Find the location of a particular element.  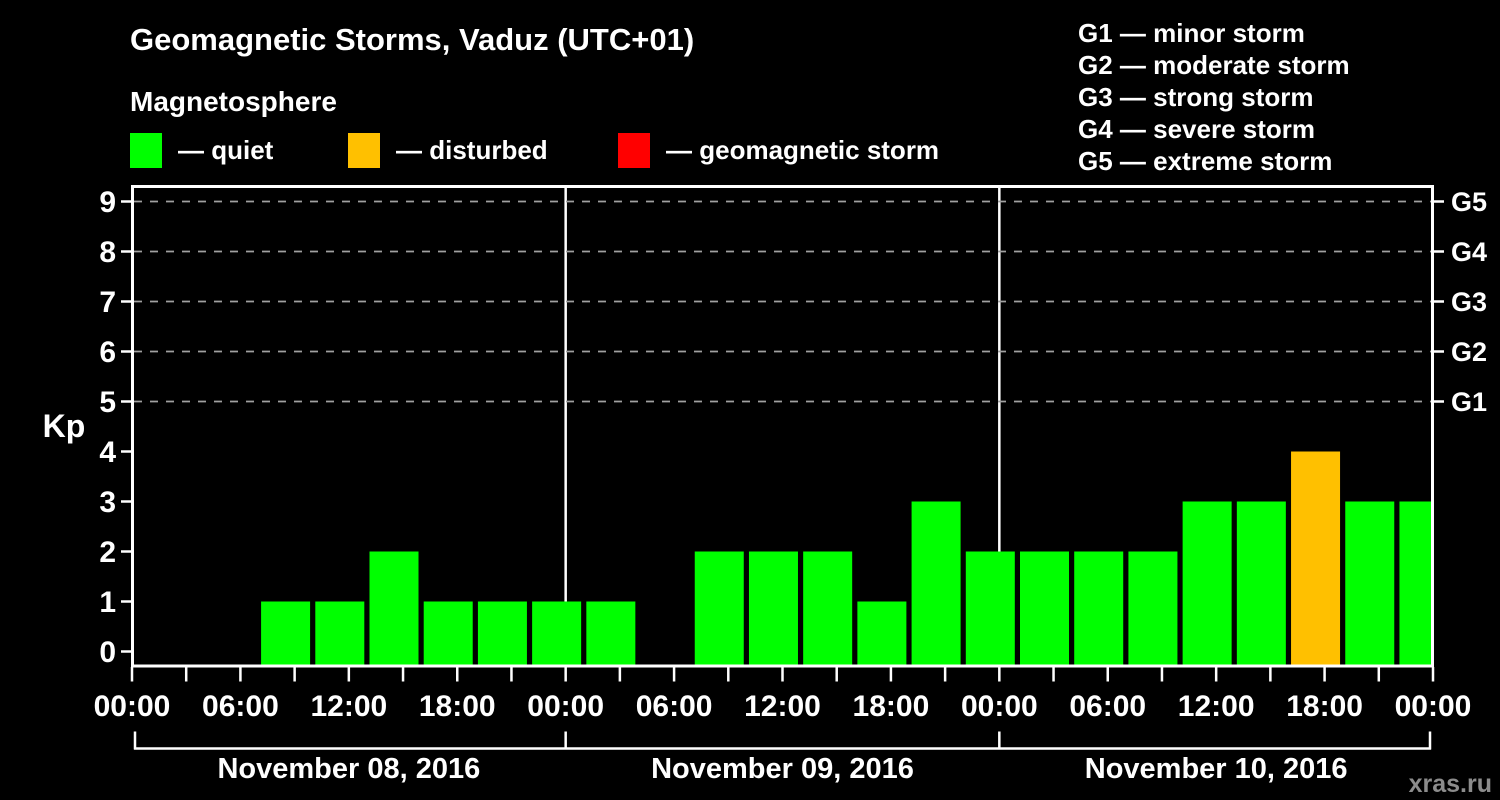

y-tick-label-4: 4 is located at coordinates (107, 452).